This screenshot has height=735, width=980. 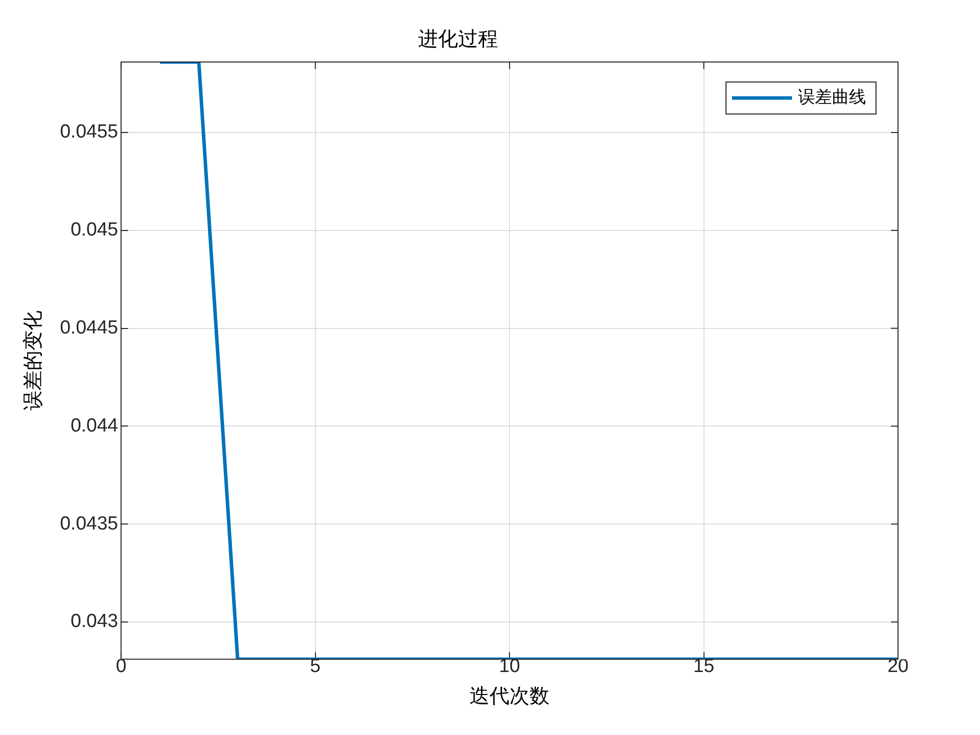 What do you see at coordinates (89, 523) in the screenshot?
I see `y-tick-label: 0.0435` at bounding box center [89, 523].